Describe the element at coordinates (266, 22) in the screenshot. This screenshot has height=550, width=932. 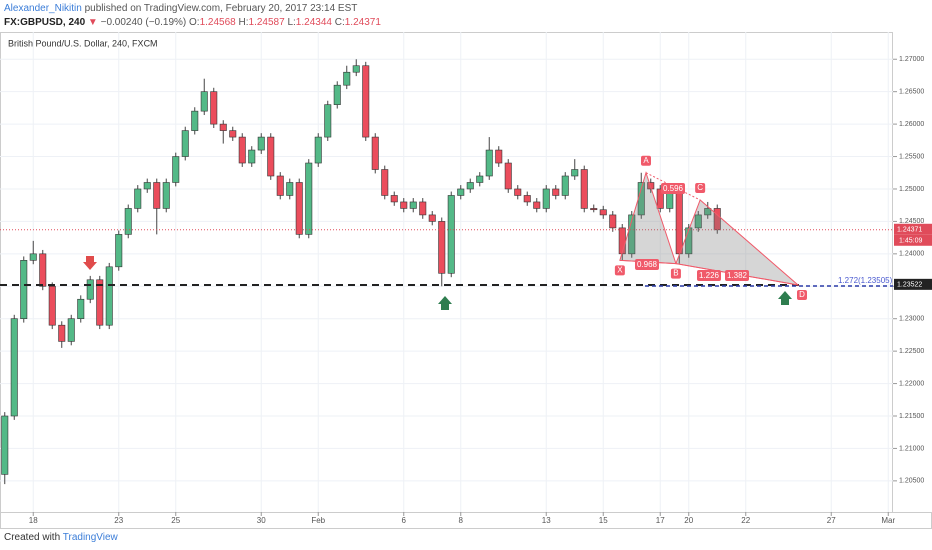
I see `quote: 1.24587` at that location.